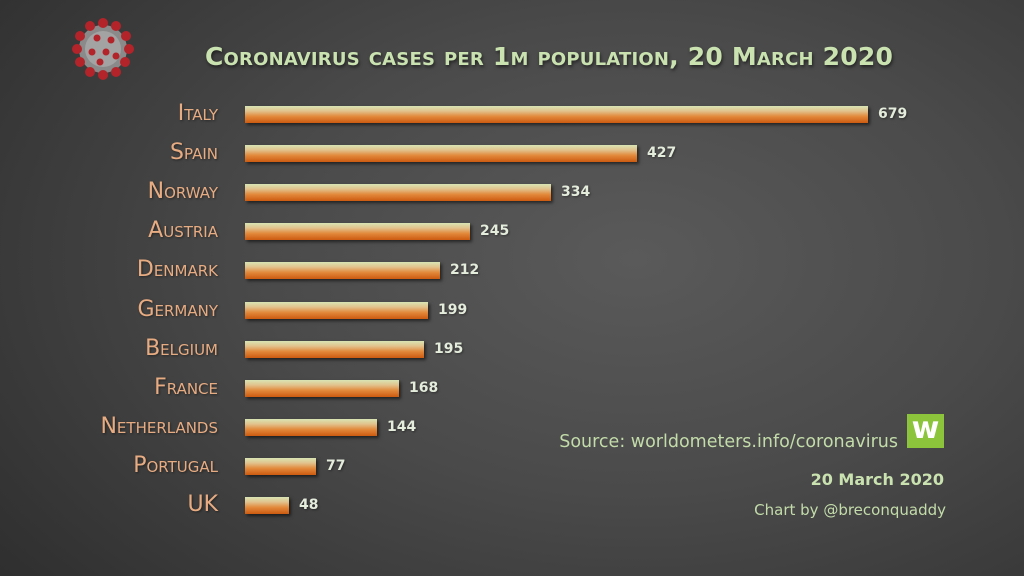  Describe the element at coordinates (925, 431) in the screenshot. I see `worldometers-logo-icon: w` at that location.